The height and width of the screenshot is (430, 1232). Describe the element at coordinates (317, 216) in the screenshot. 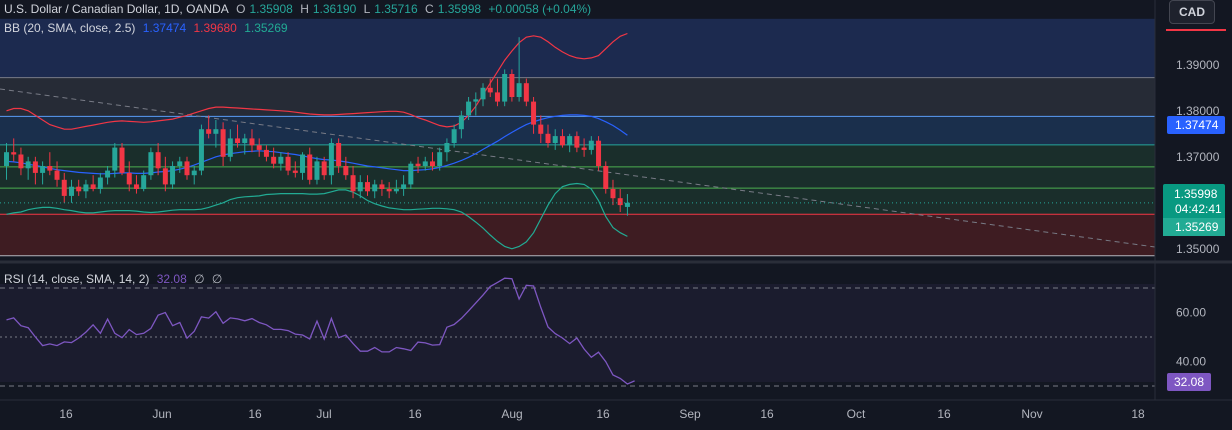

I see `bb-lower-line` at that location.